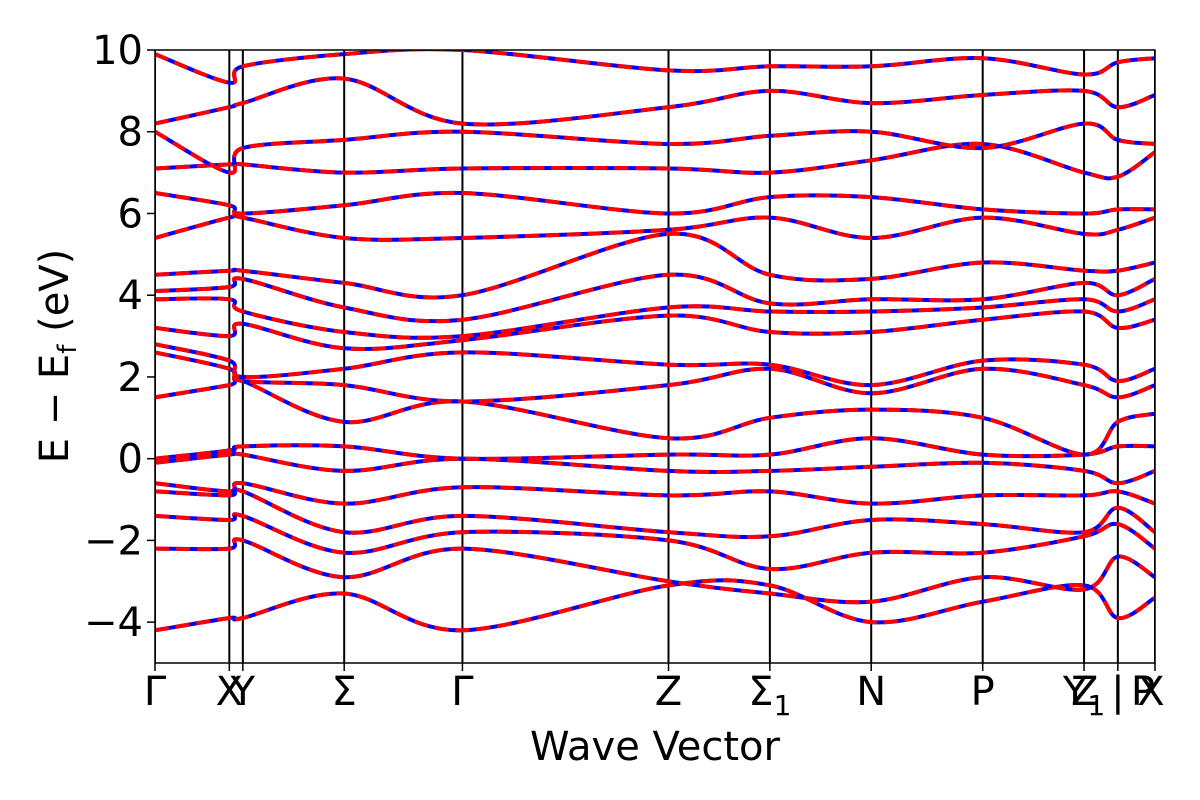 This screenshot has width=1200, height=800. Describe the element at coordinates (130, 460) in the screenshot. I see `y-tick-label: 0` at that location.